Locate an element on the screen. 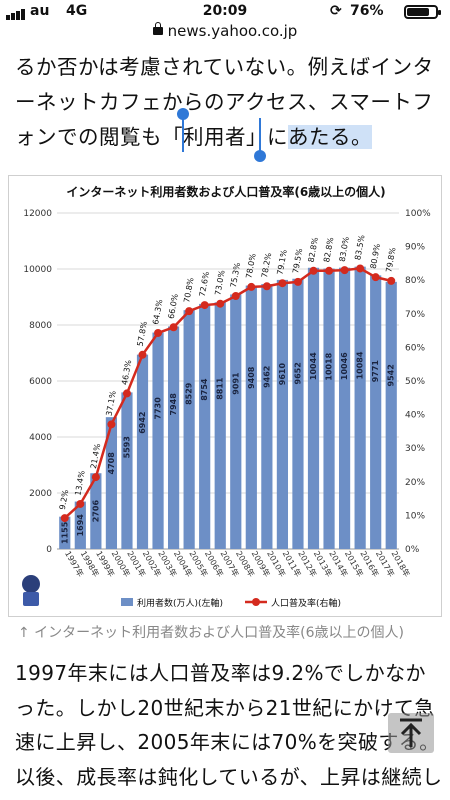 Image resolution: width=450 pixels, height=800 pixels. bar-value-label: 6942 is located at coordinates (142, 423).